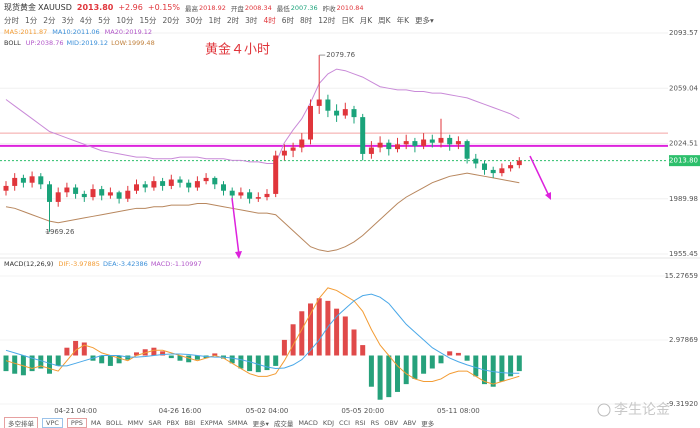  What do you see at coordinates (428, 423) in the screenshot?
I see `sub-indicator: 更多` at bounding box center [428, 423].